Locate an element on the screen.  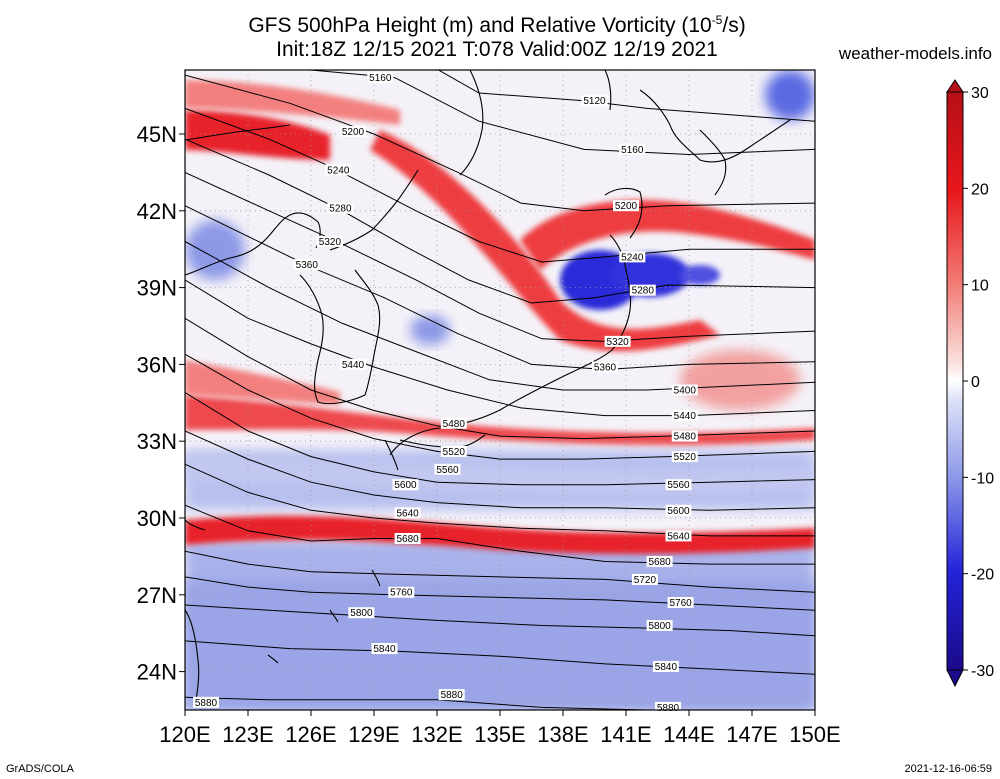
colorbar-label: 20 is located at coordinates (980, 189).